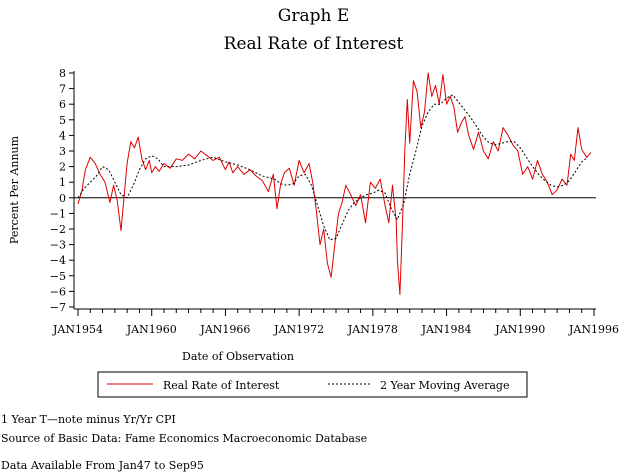 This screenshot has height=475, width=627. I want to click on y-tick-label: −4, so click(58, 260).